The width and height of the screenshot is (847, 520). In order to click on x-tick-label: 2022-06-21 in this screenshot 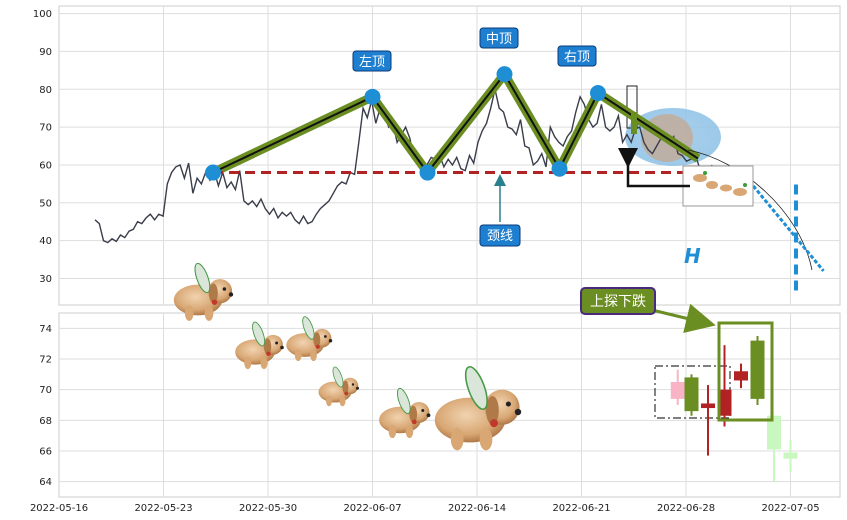, I will do `click(581, 508)`.